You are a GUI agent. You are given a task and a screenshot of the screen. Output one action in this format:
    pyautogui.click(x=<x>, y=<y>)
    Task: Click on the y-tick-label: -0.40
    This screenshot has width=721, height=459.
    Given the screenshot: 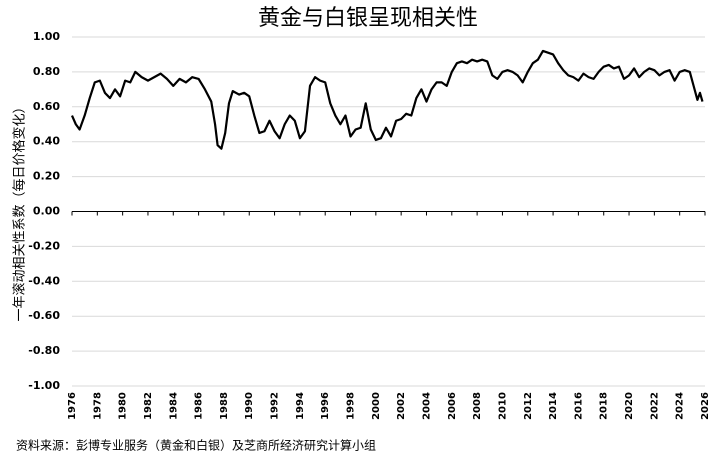 What is the action you would take?
    pyautogui.click(x=44, y=280)
    